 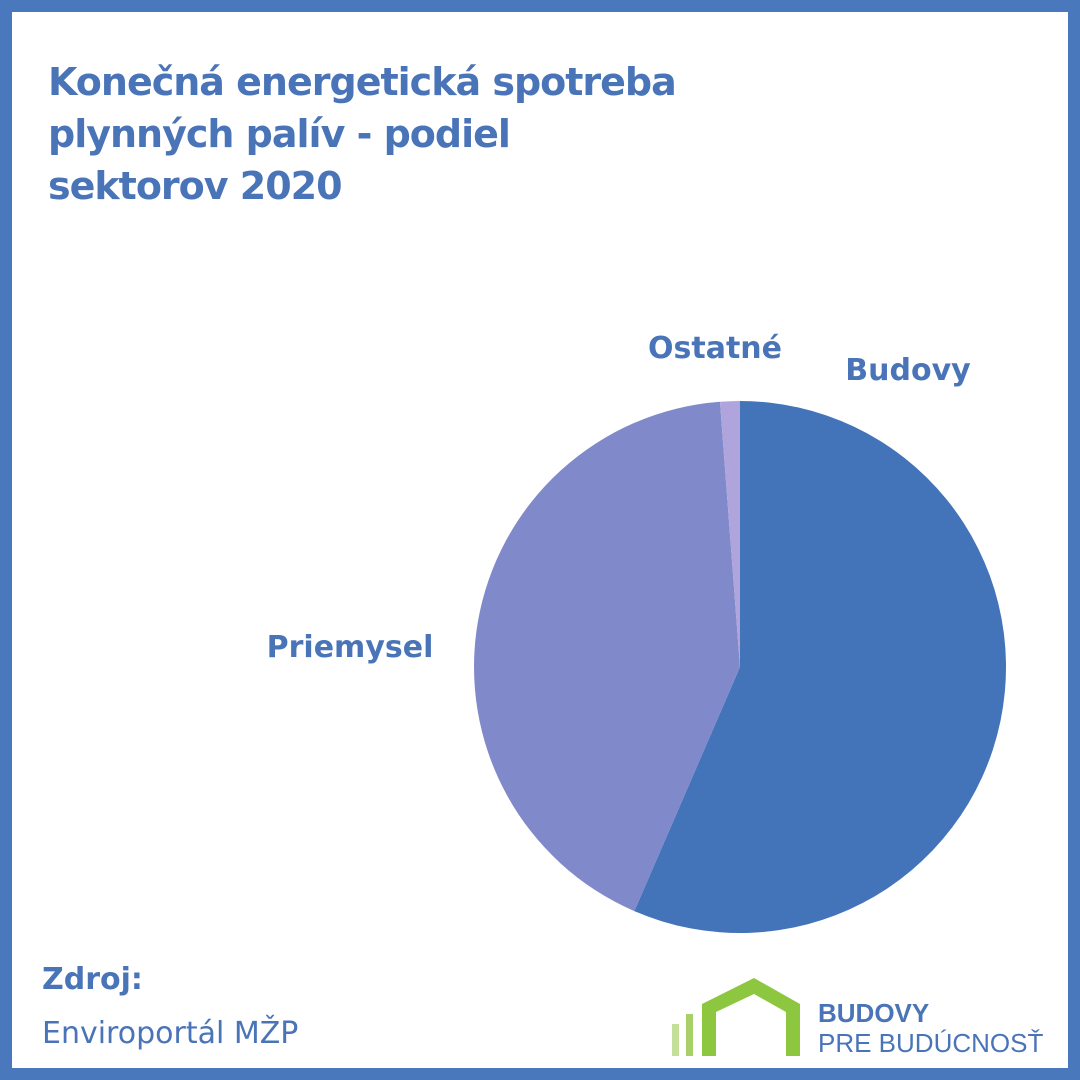 I want to click on logo-line-2: PRE BUDÚCNOSŤ, so click(x=931, y=1043).